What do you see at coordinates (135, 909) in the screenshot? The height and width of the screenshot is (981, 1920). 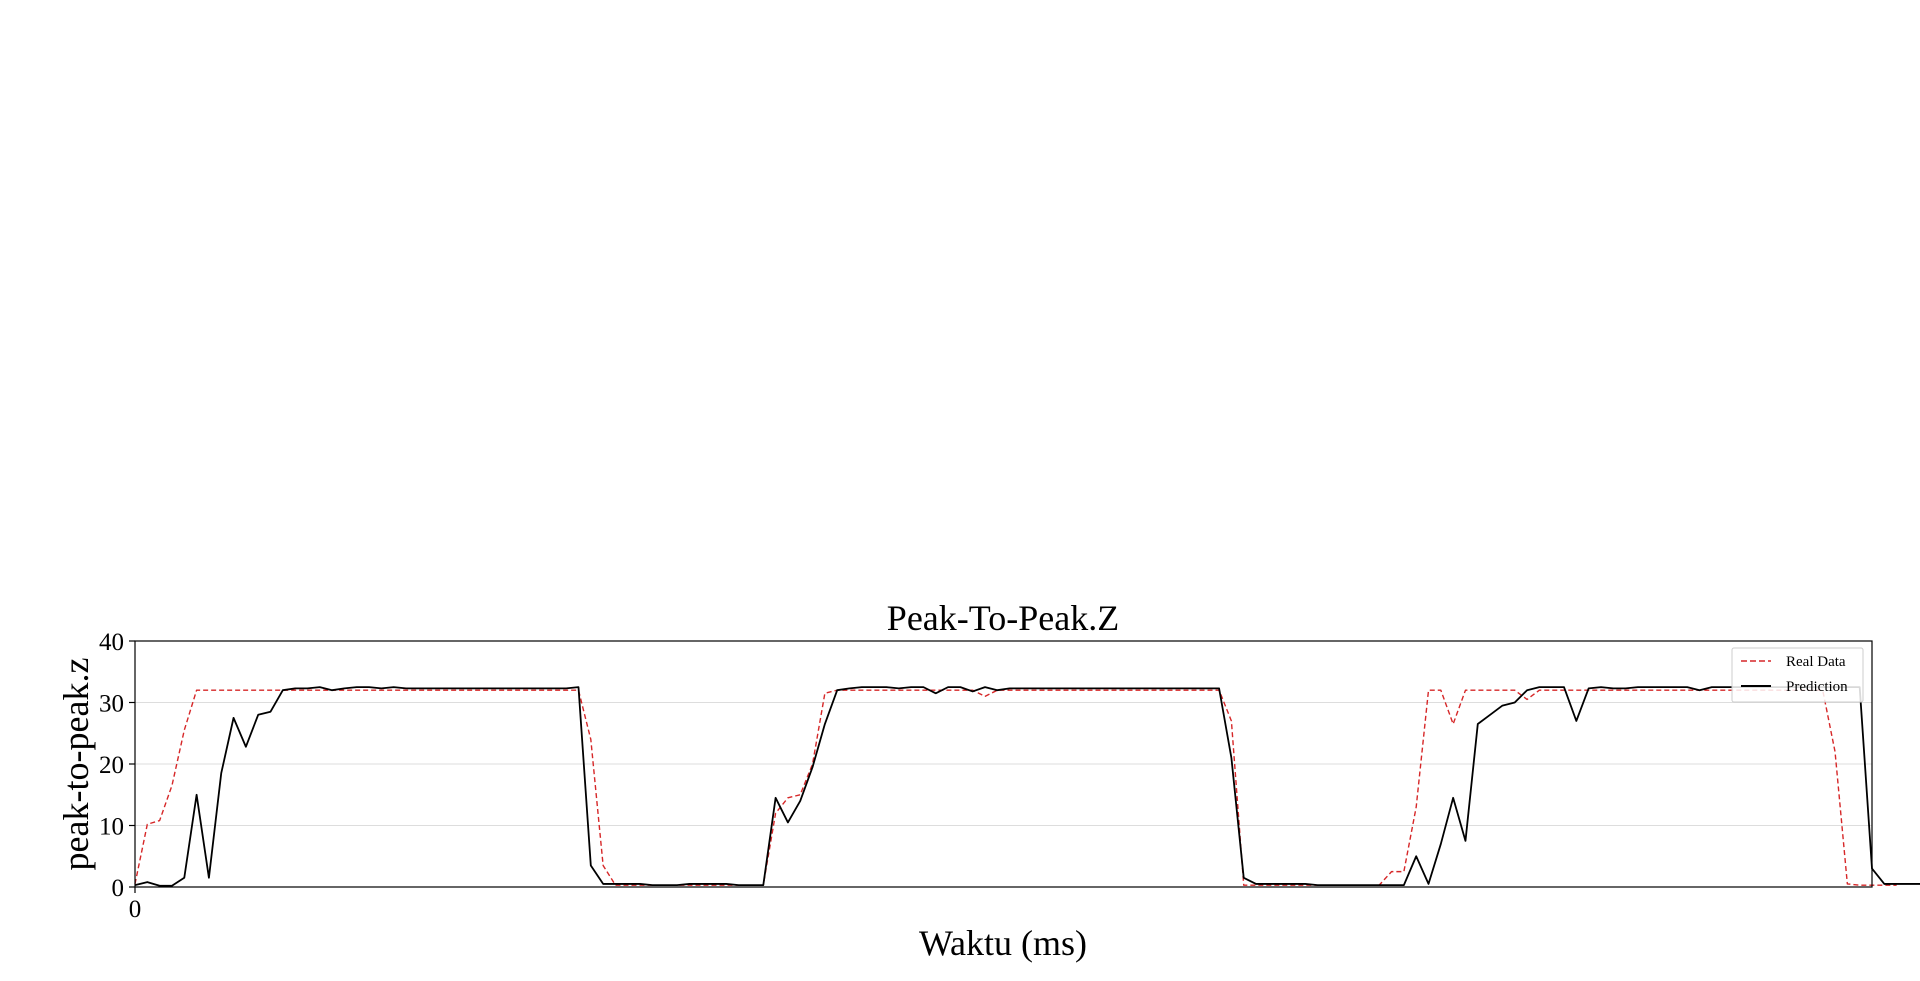 I see `x-tick-label: 0` at bounding box center [135, 909].